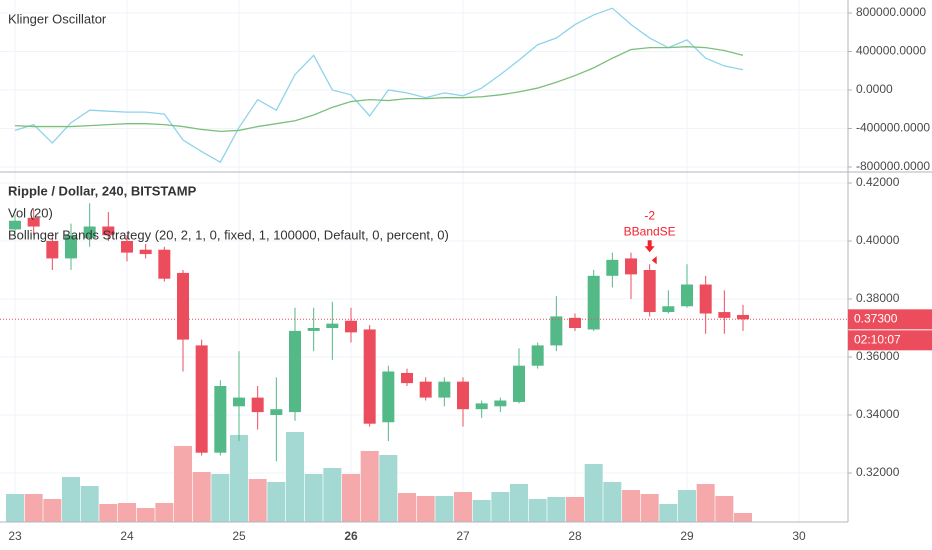  What do you see at coordinates (893, 128) in the screenshot?
I see `y-tick-label: -400000.0000` at bounding box center [893, 128].